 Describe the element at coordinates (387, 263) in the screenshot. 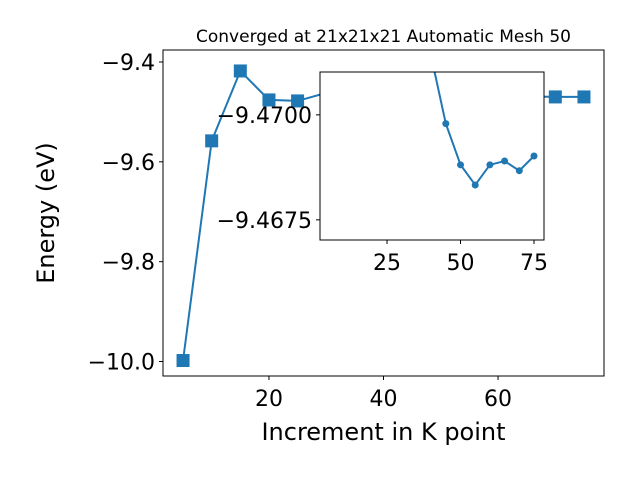

I see `x-tick-label: 25` at that location.